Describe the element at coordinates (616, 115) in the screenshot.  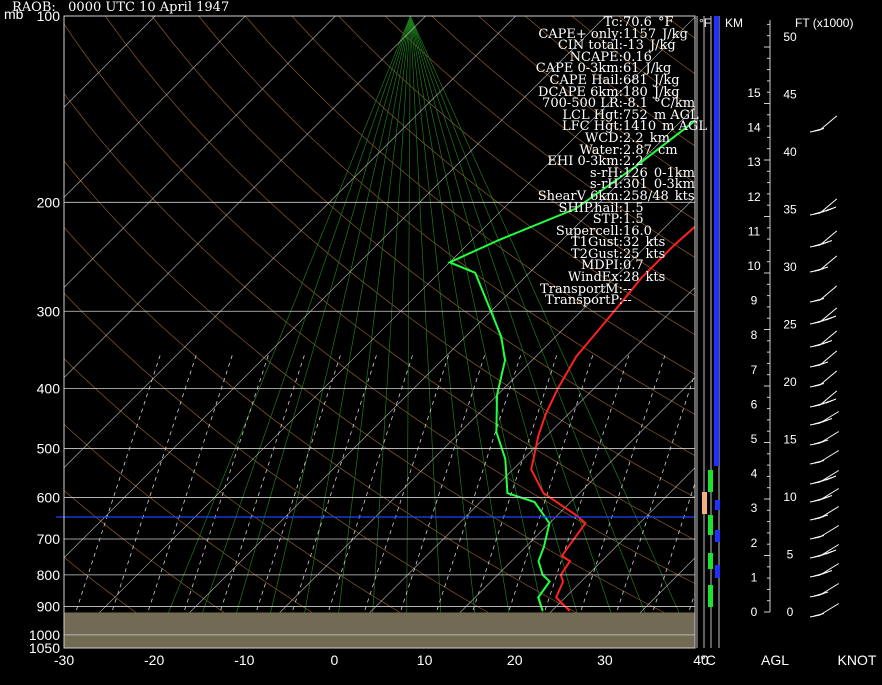
I see `param-row: LCL Hgt:752 m AGL` at that location.